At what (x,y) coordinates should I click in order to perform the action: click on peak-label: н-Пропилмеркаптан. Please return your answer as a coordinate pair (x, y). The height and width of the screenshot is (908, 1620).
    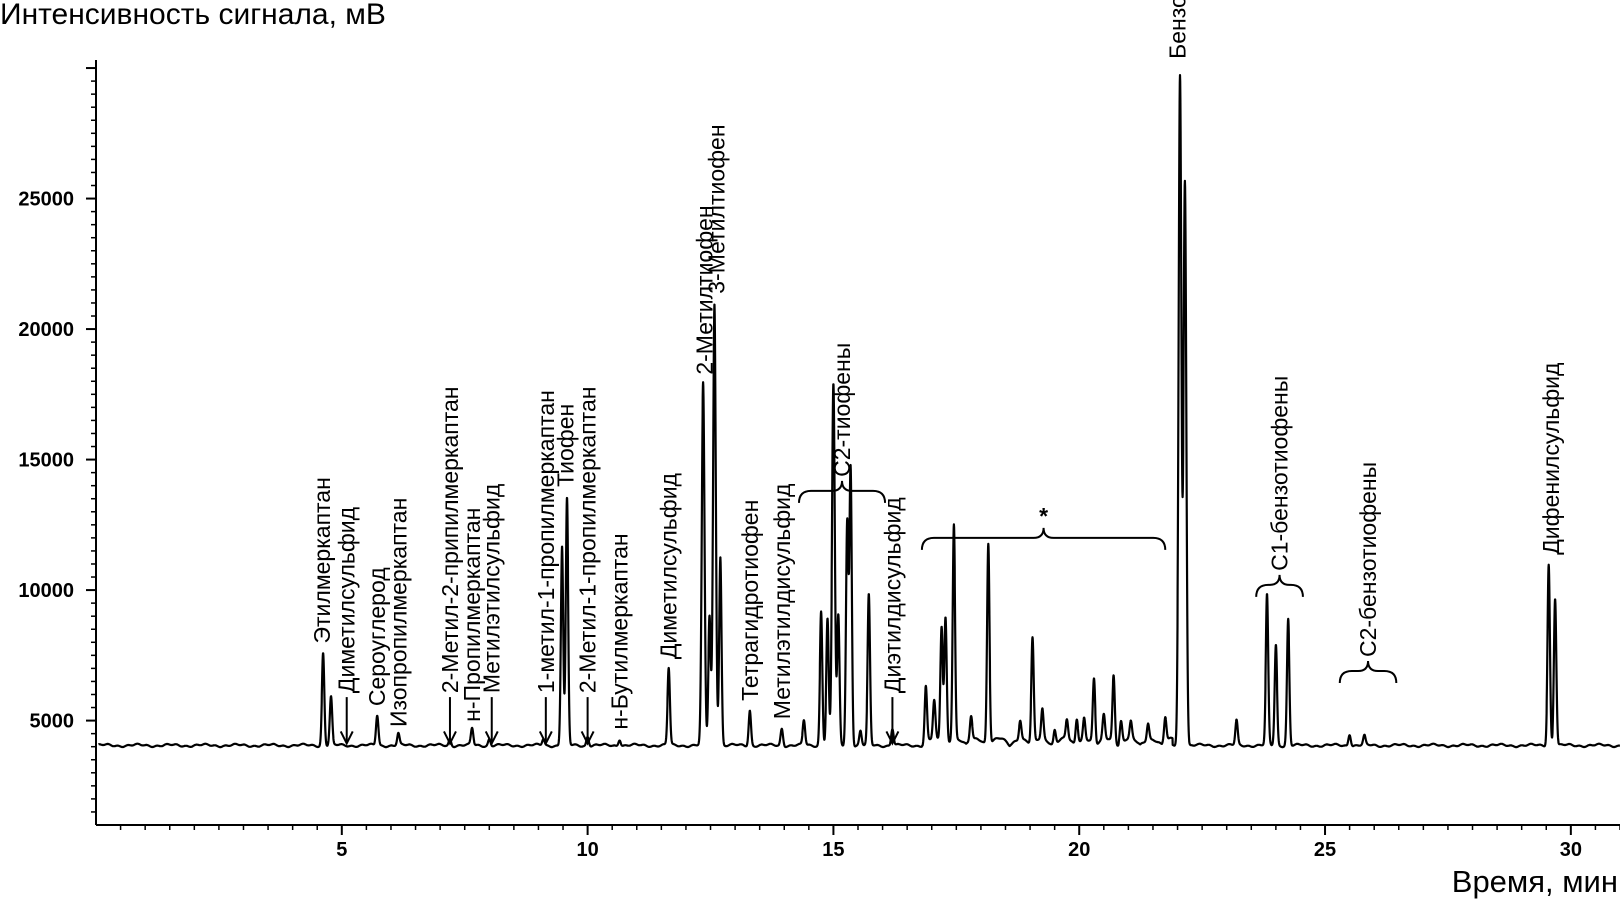
    Looking at the image, I should click on (472, 615).